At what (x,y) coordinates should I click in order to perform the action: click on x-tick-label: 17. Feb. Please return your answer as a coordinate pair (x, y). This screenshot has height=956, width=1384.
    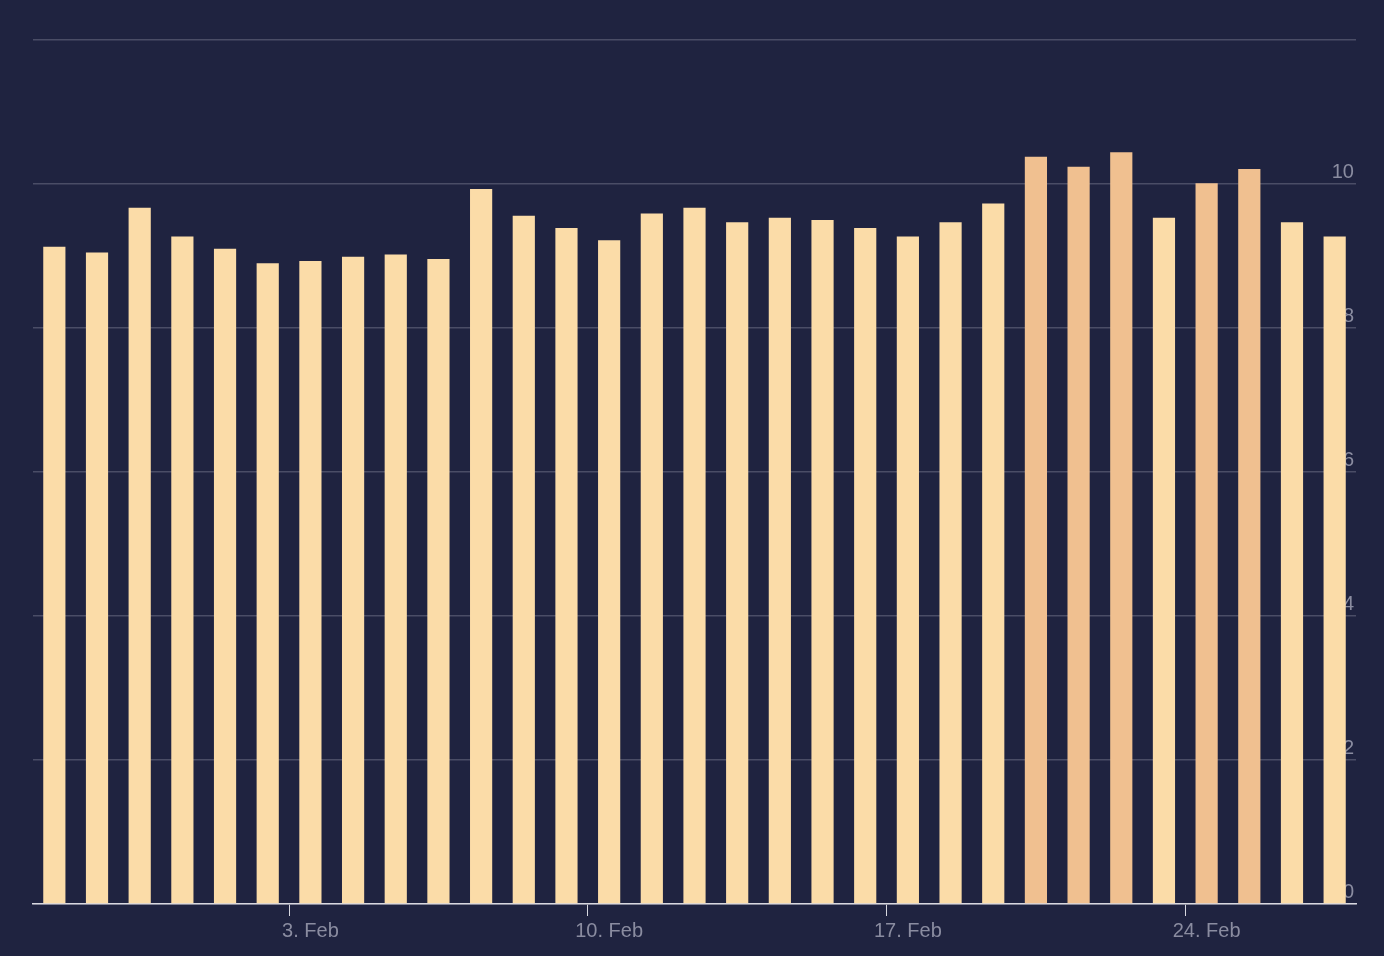
    Looking at the image, I should click on (907, 929).